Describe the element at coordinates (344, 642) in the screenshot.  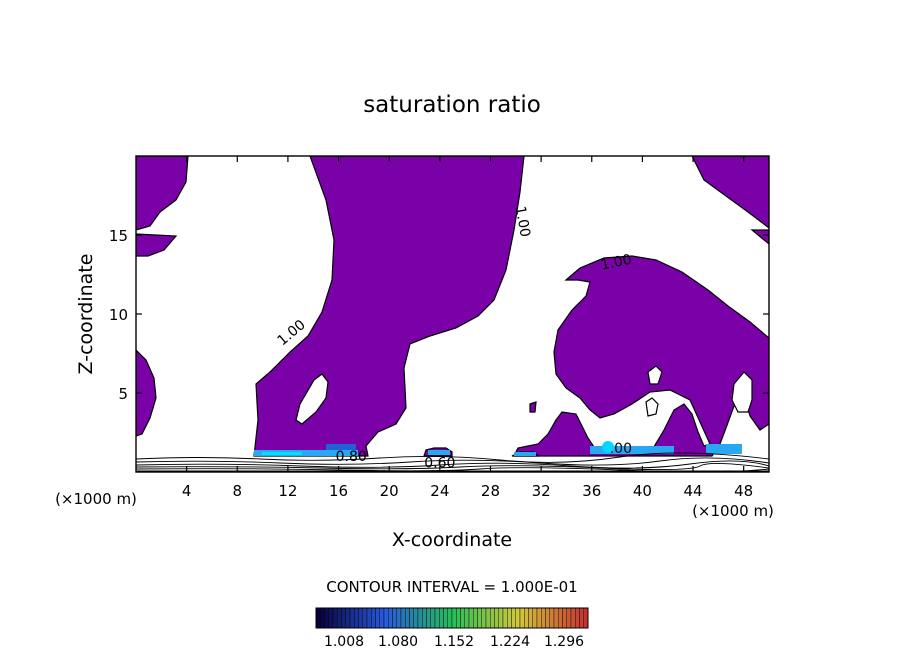
I see `colorbar-tick-label: 1.008` at that location.